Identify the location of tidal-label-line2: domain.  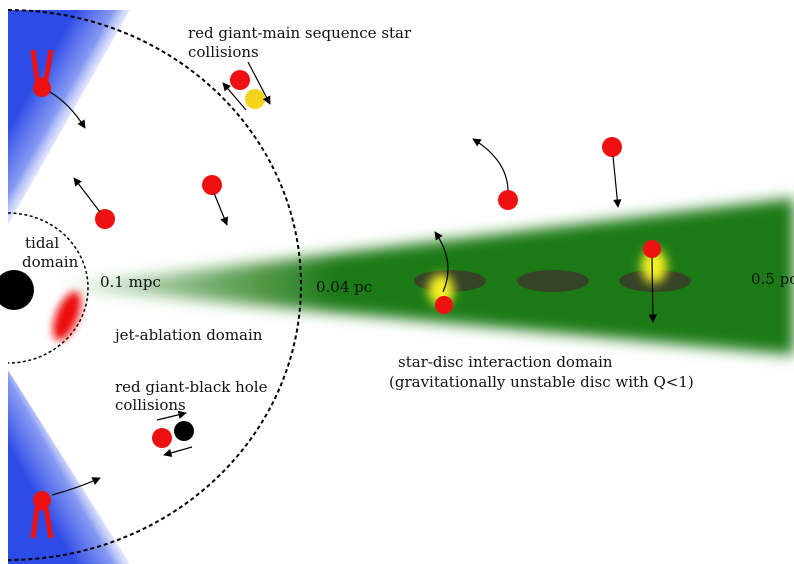
(50, 262).